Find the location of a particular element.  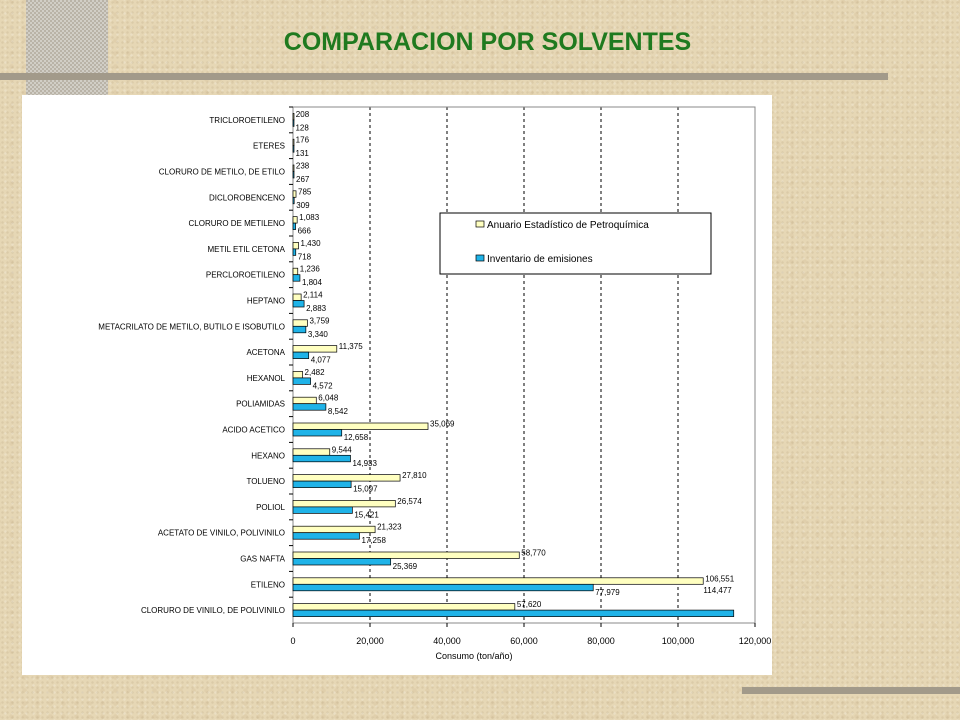

y-tick-label: CLORURO DE METILO, DE ETILO is located at coordinates (222, 172).